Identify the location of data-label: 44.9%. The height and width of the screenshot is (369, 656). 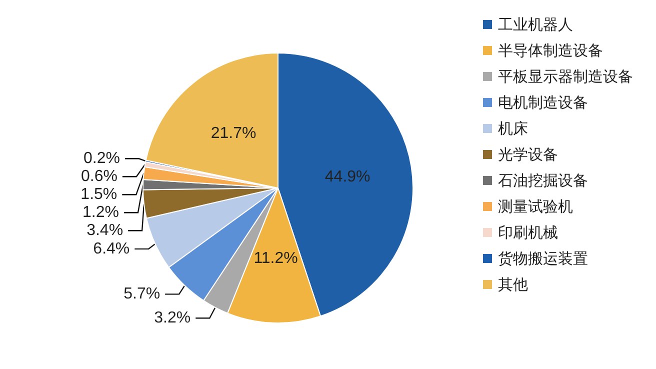
(347, 177).